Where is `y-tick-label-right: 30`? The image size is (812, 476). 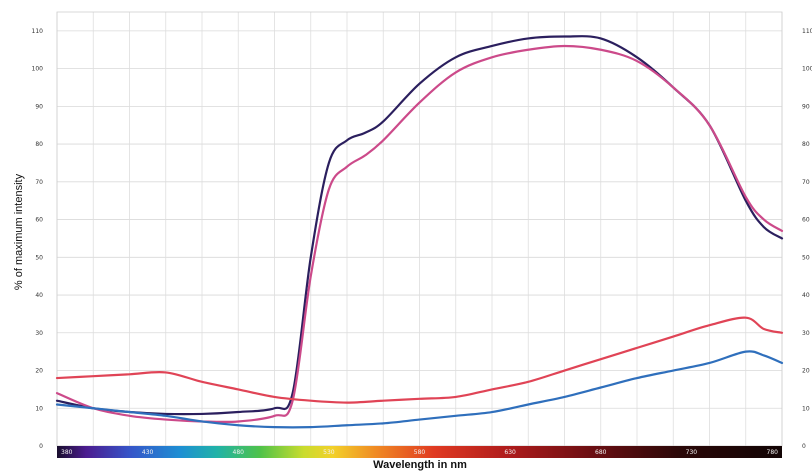 y-tick-label-right: 30 is located at coordinates (806, 333).